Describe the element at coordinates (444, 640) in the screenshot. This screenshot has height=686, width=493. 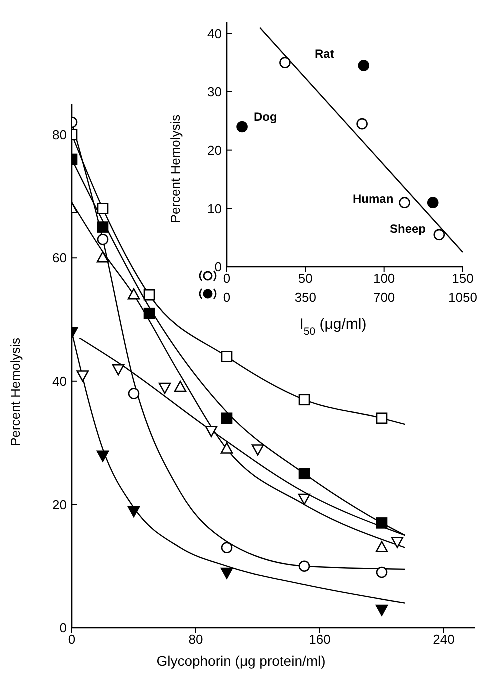
I see `x-tick-label: 240` at that location.